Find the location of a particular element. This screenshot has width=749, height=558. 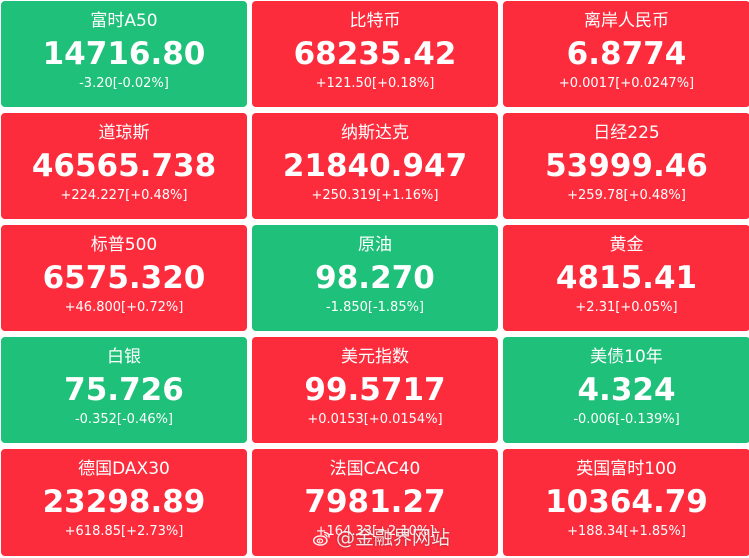

quote-price: 75.726 is located at coordinates (124, 390).